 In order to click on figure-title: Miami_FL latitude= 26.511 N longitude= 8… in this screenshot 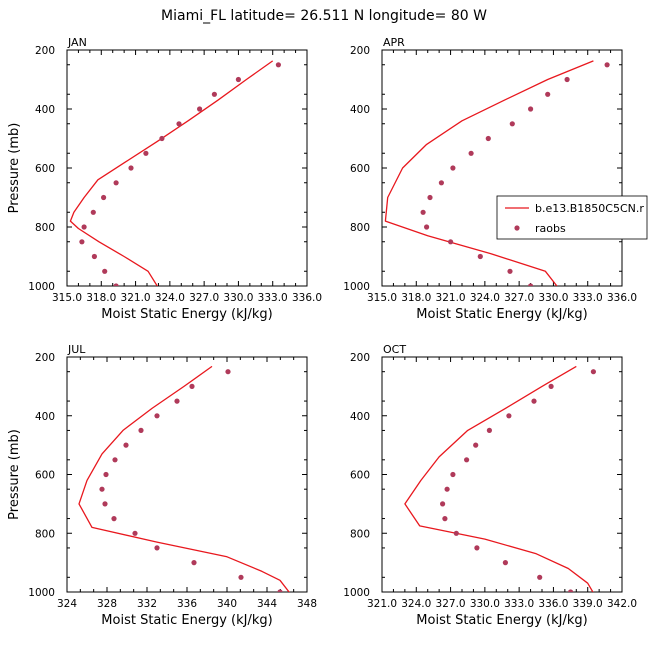, I will do `click(324, 16)`.